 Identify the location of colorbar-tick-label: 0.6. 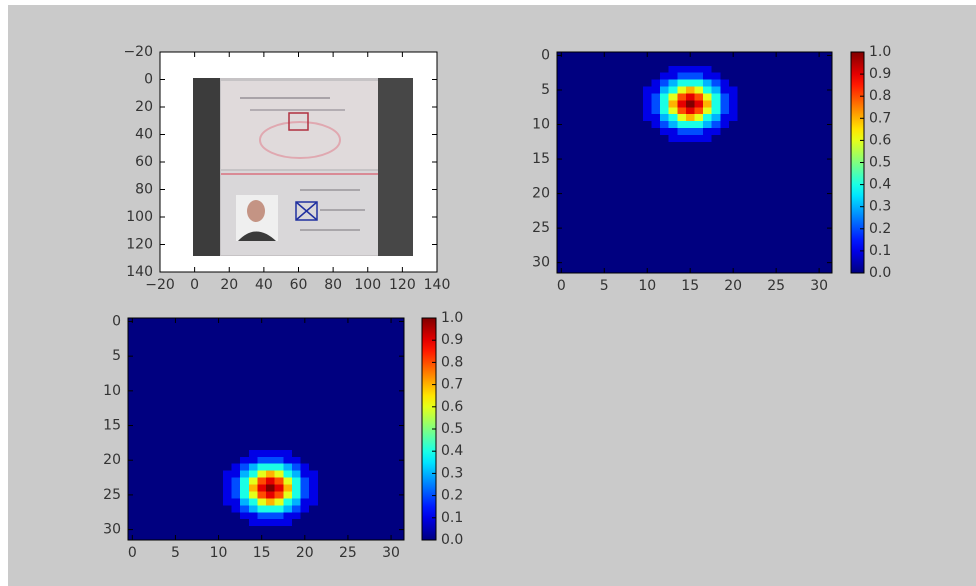
(452, 407).